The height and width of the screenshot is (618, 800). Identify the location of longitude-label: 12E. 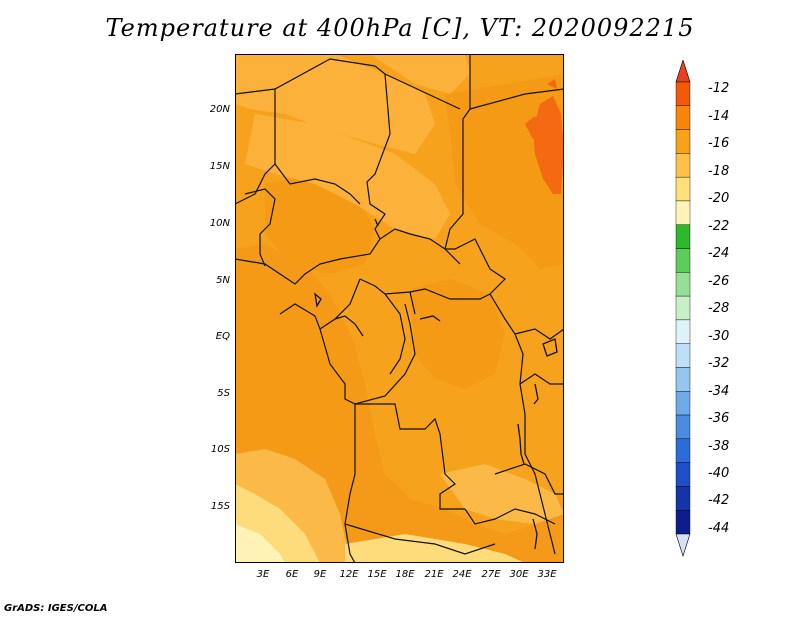
(349, 574).